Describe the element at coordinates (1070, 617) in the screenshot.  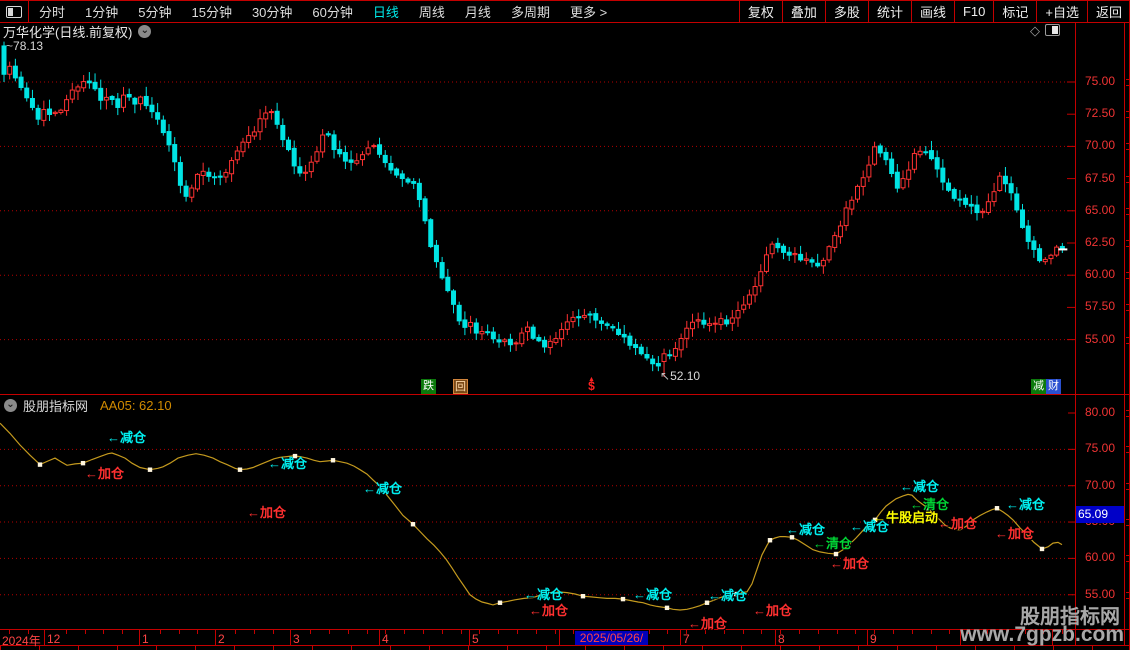
I see `watermark-site-name: 股朋指标网` at that location.